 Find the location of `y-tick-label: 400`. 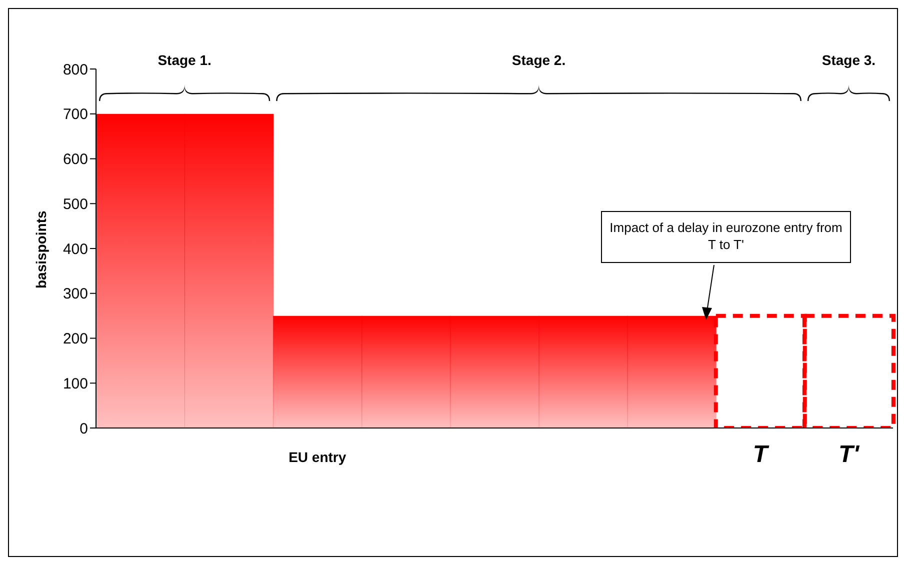

y-tick-label: 400 is located at coordinates (75, 249).